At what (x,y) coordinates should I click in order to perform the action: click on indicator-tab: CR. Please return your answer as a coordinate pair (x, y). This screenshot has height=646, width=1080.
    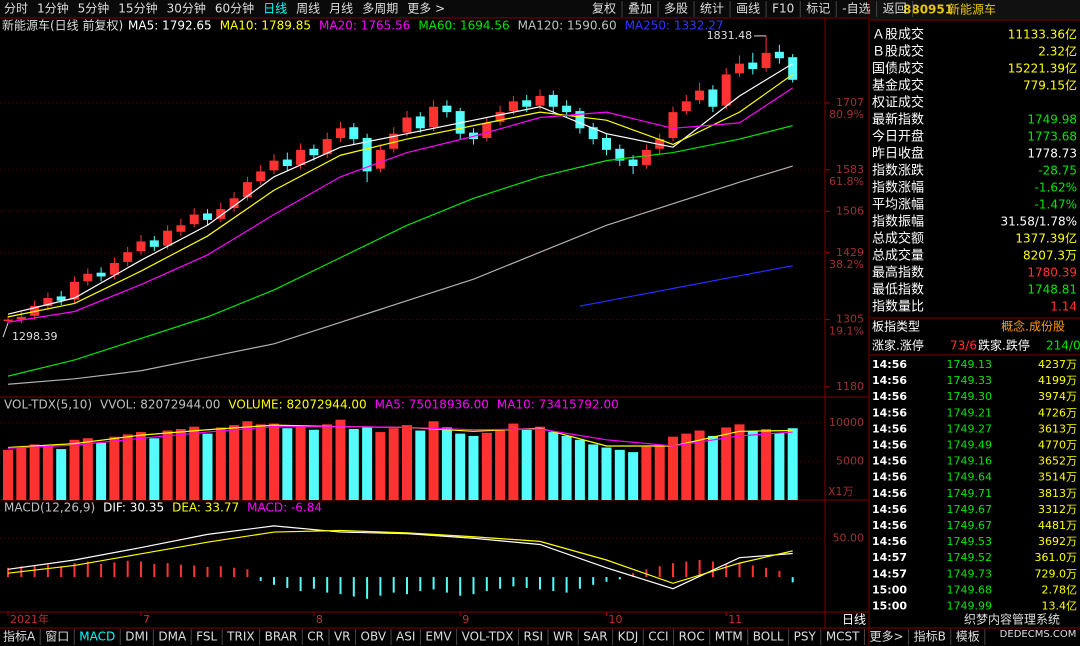
    Looking at the image, I should click on (315, 637).